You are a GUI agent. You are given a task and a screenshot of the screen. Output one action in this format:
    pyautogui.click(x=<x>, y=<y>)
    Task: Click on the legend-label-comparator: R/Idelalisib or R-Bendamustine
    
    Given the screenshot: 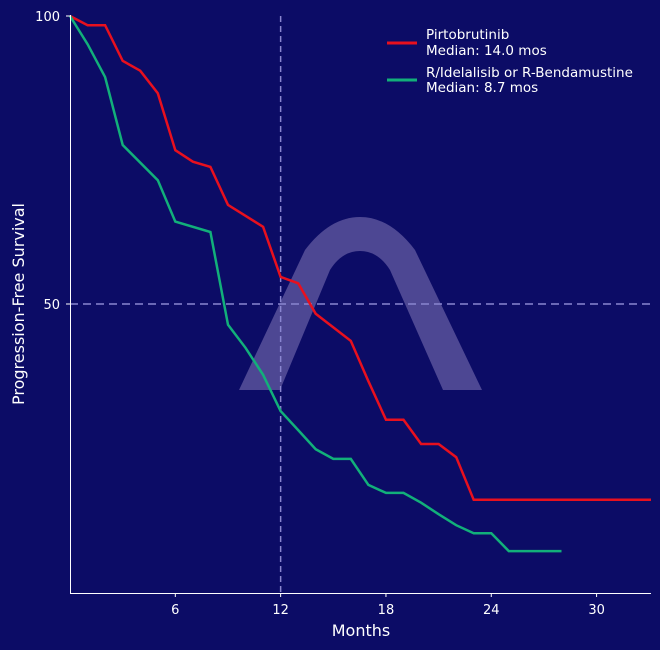 What is the action you would take?
    pyautogui.click(x=529, y=73)
    